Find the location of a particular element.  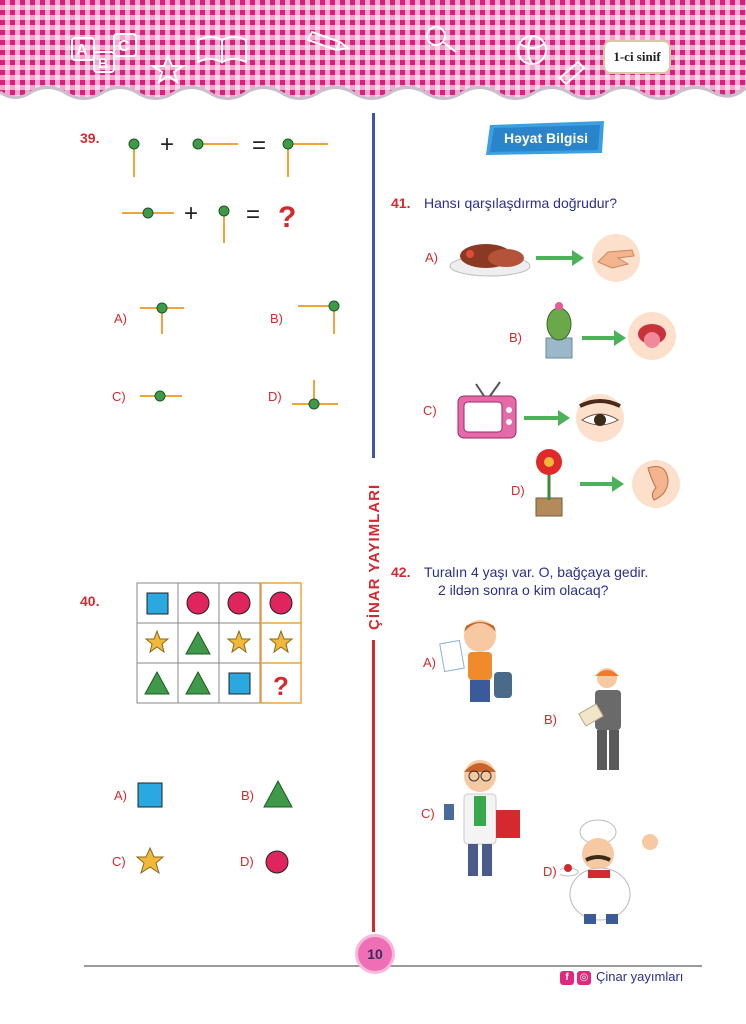

q40-option-c-label: C) is located at coordinates (119, 861).